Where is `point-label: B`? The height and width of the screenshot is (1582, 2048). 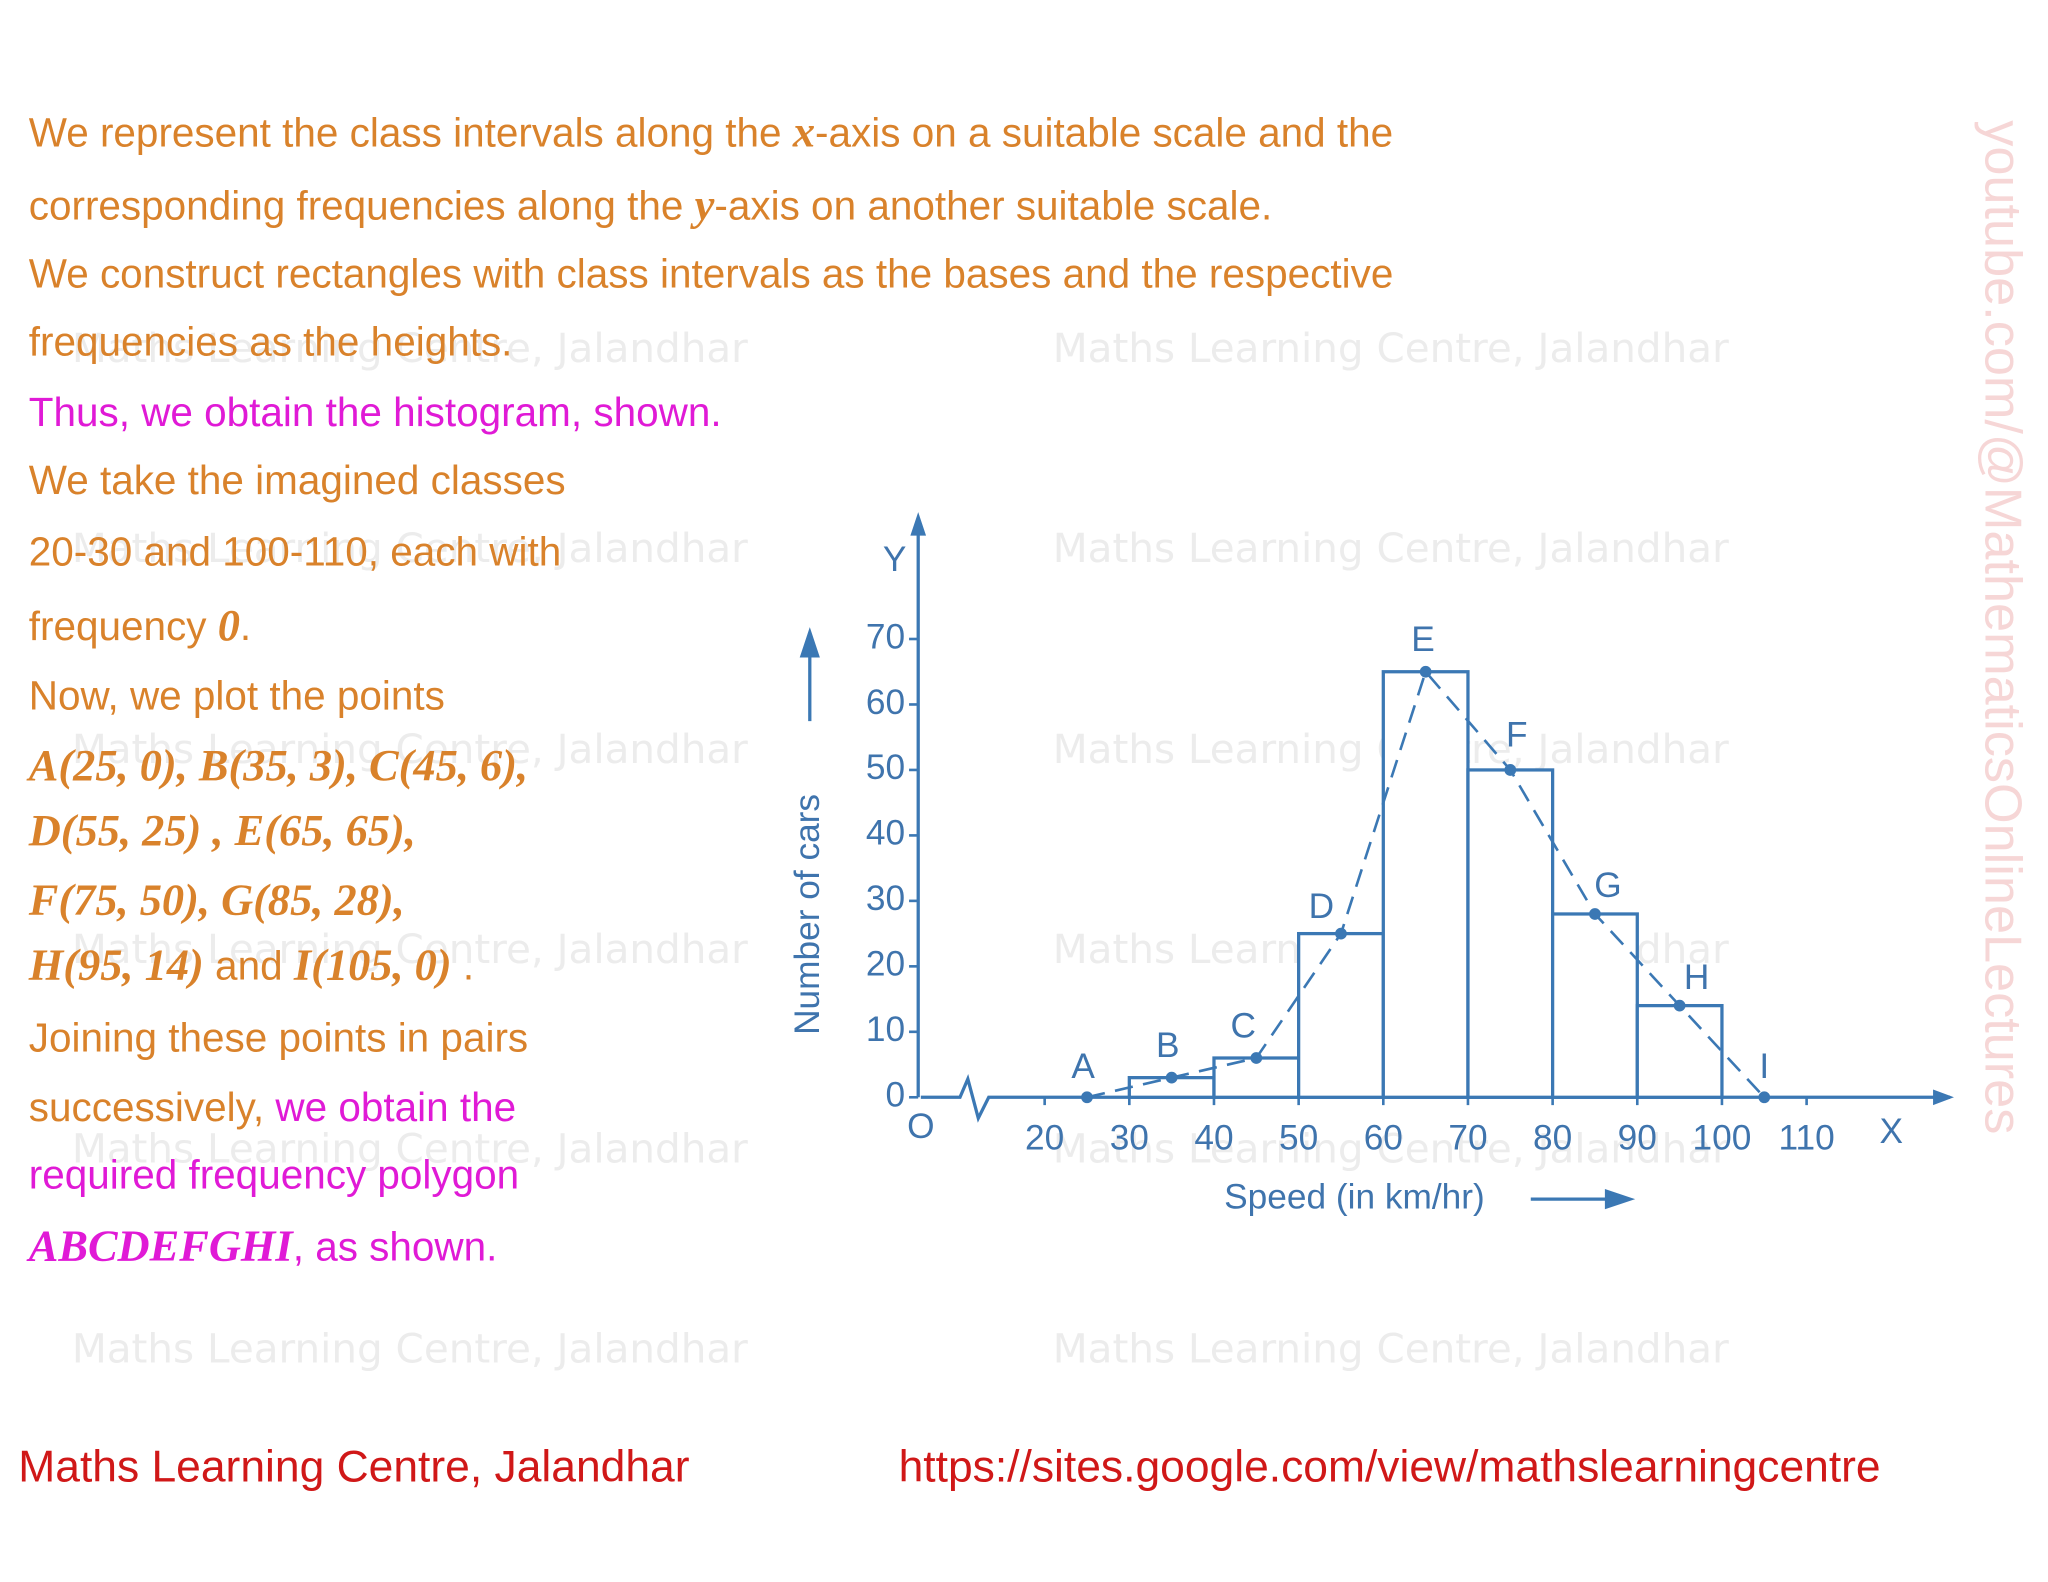 point-label: B is located at coordinates (1168, 1045).